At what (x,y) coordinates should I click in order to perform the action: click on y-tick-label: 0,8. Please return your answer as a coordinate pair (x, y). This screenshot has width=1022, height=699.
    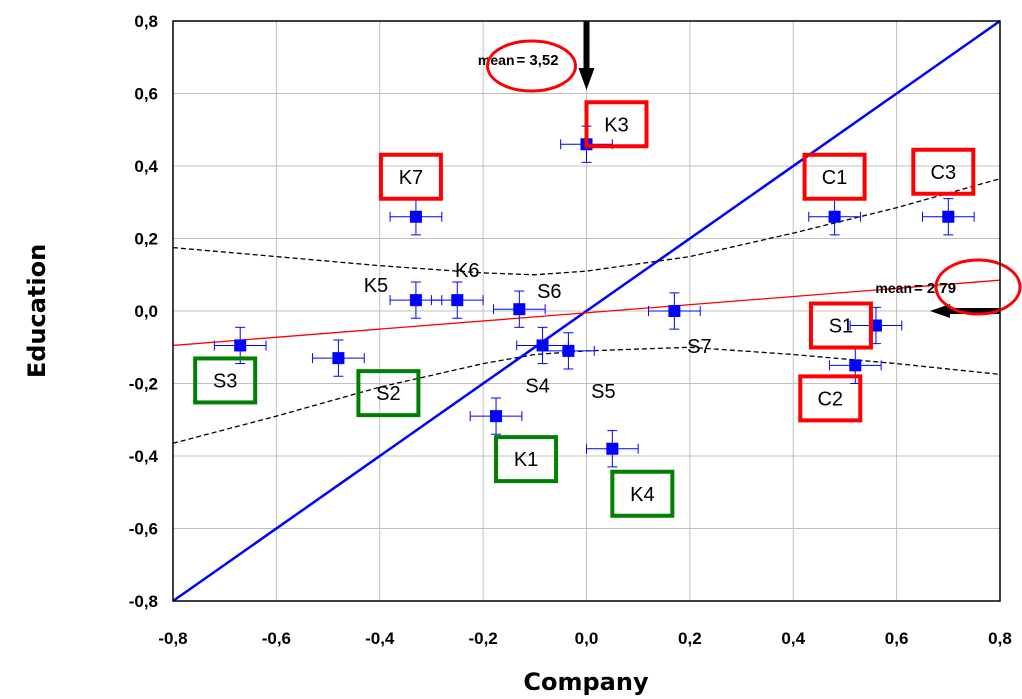
    Looking at the image, I should click on (146, 21).